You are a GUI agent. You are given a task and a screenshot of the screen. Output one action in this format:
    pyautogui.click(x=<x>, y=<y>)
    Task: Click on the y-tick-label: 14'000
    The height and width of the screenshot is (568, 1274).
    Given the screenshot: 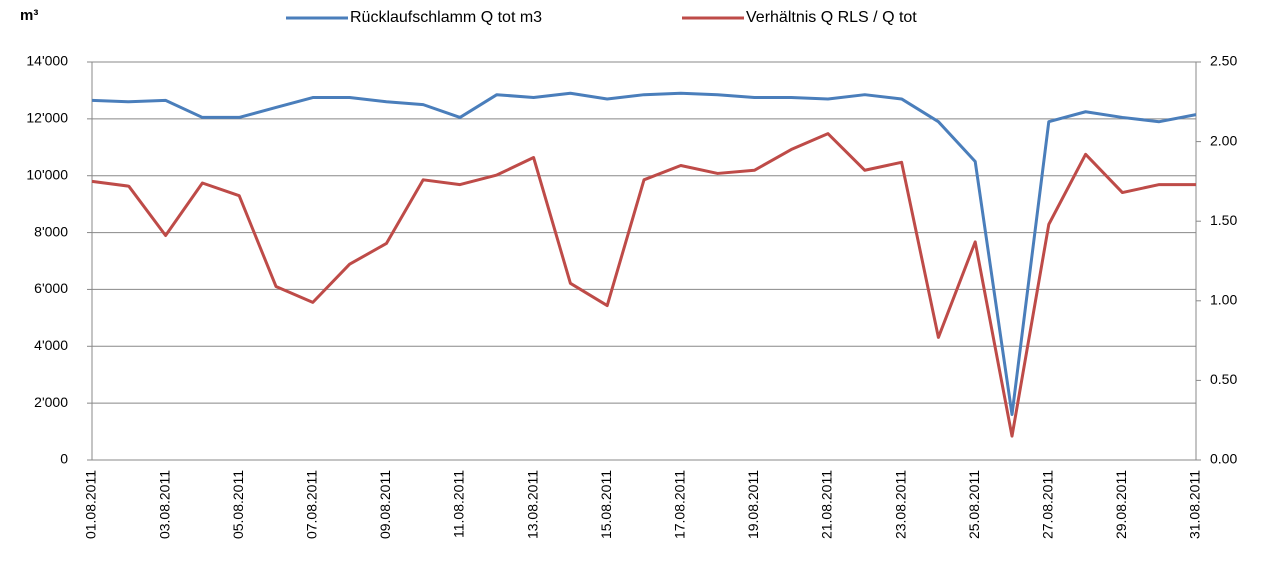 What is the action you would take?
    pyautogui.click(x=47, y=61)
    